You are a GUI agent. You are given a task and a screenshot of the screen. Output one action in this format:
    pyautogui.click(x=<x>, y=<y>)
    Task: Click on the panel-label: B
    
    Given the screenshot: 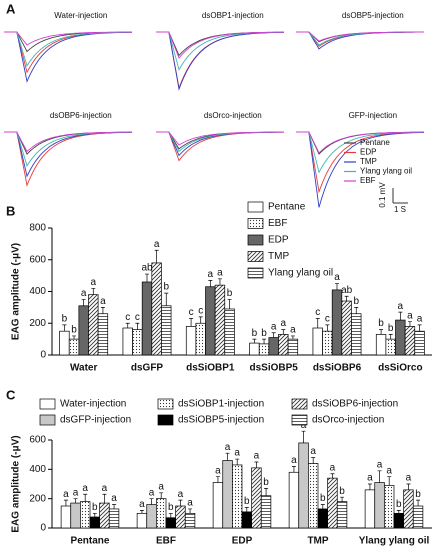 What is the action you would take?
    pyautogui.click(x=10, y=210)
    